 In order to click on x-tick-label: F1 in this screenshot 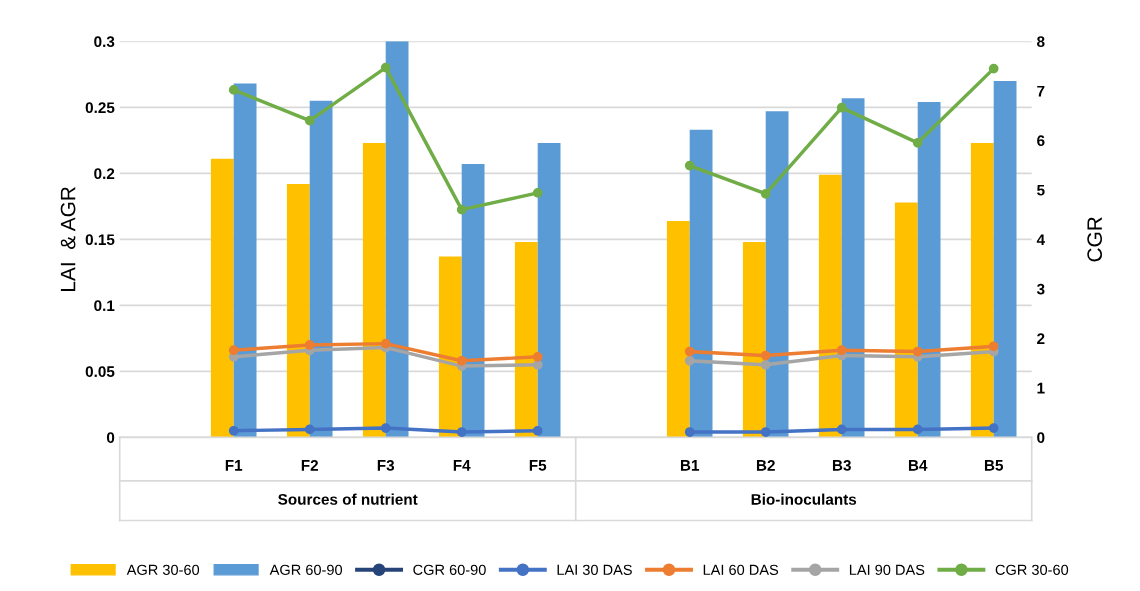, I will do `click(234, 465)`.